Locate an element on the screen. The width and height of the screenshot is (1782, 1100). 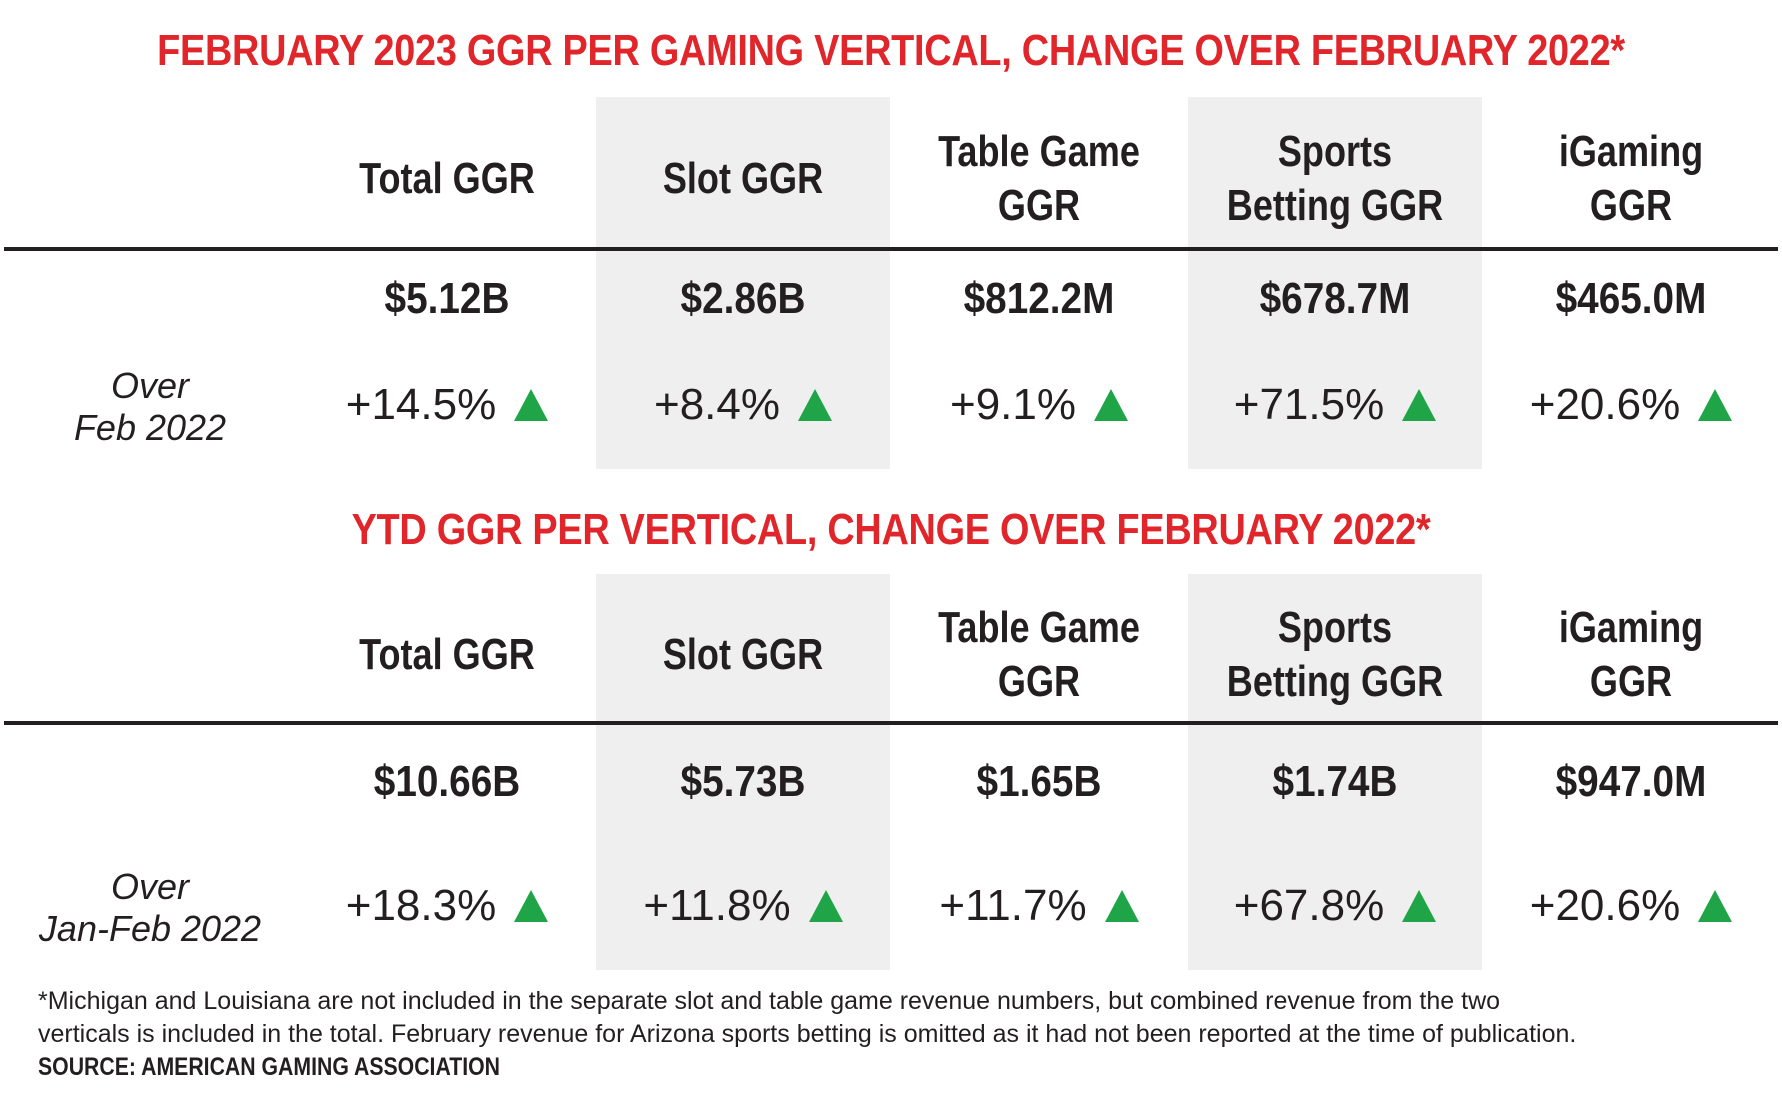
value-sports-betting-ggr: $678.7M is located at coordinates (1335, 298).